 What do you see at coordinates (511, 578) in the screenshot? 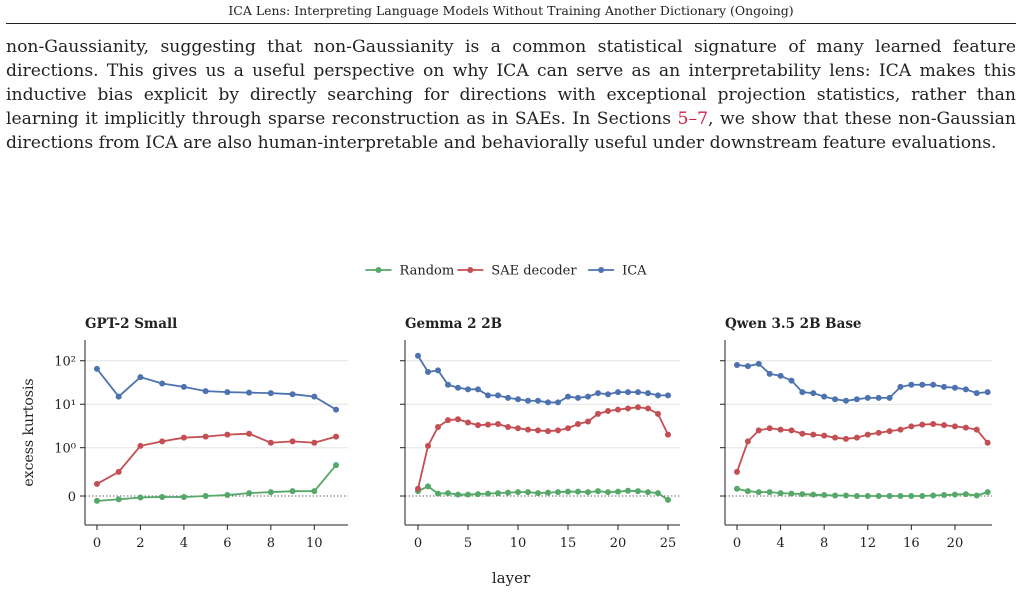
I see `x-axis-label: layer` at bounding box center [511, 578].